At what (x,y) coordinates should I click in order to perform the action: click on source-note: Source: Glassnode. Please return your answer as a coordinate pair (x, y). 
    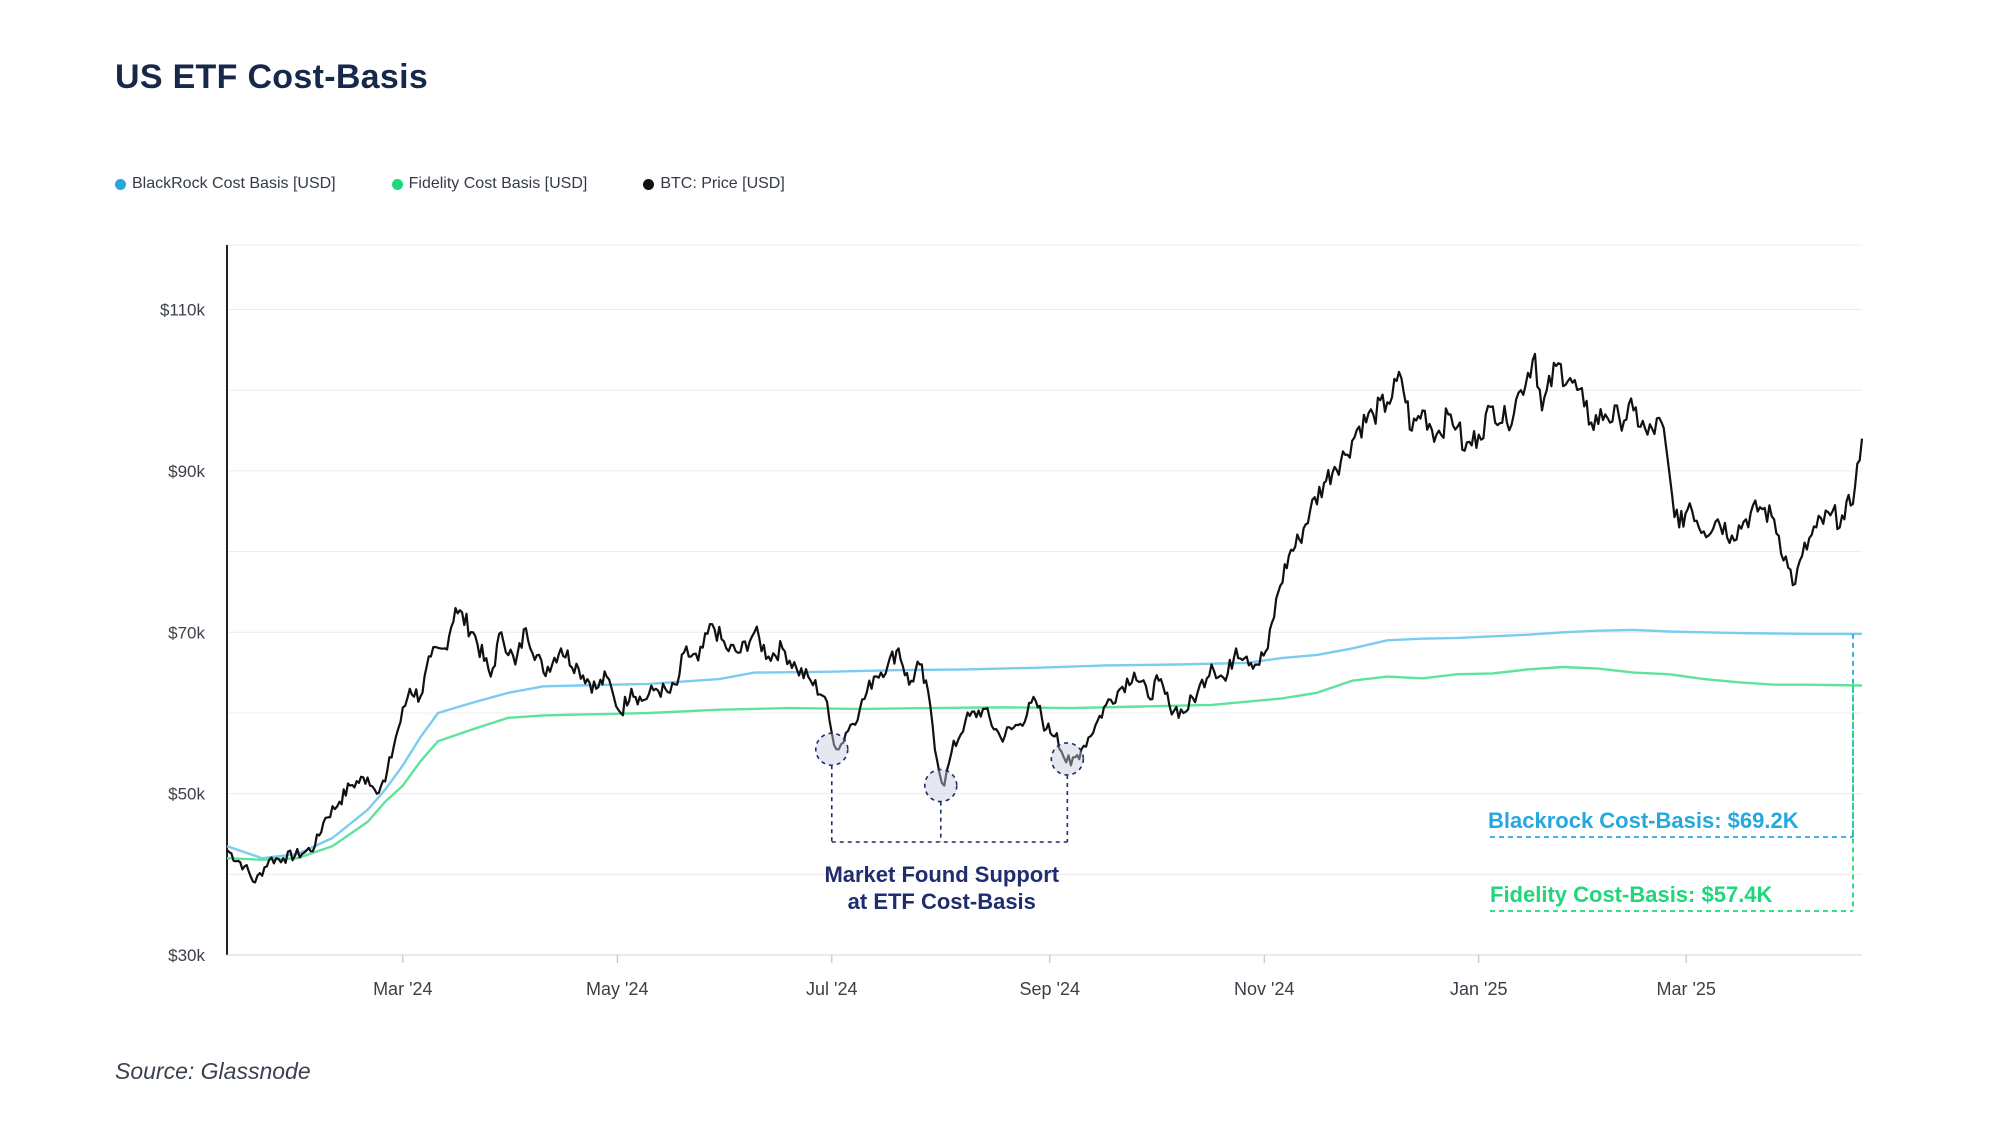
    Looking at the image, I should click on (213, 1071).